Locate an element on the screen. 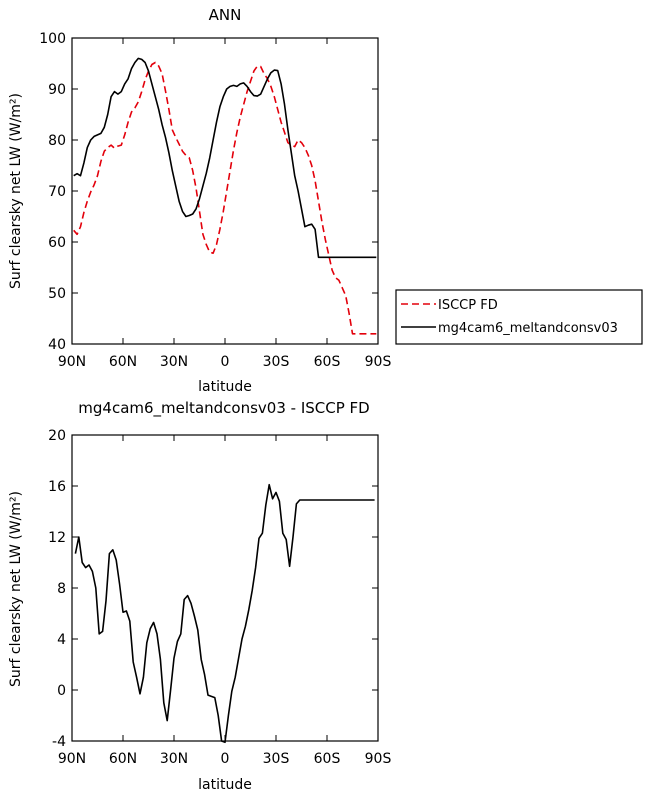 This screenshot has height=796, width=648. y-tick-label: 40 is located at coordinates (57, 345).